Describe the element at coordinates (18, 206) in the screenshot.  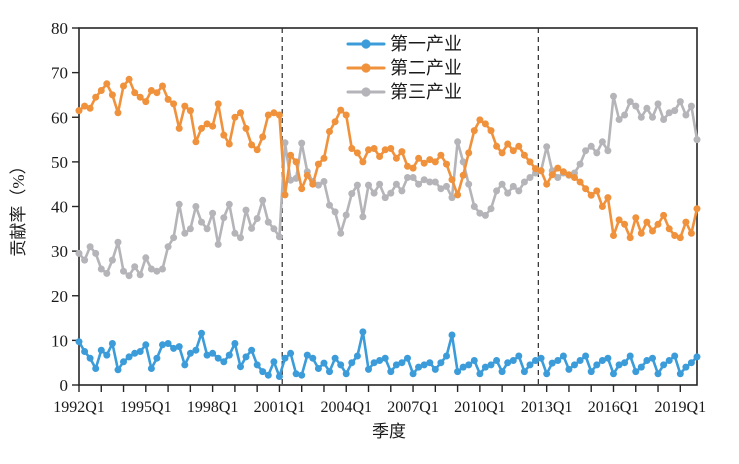
I see `y-axis-title: 贡献率（%）` at that location.